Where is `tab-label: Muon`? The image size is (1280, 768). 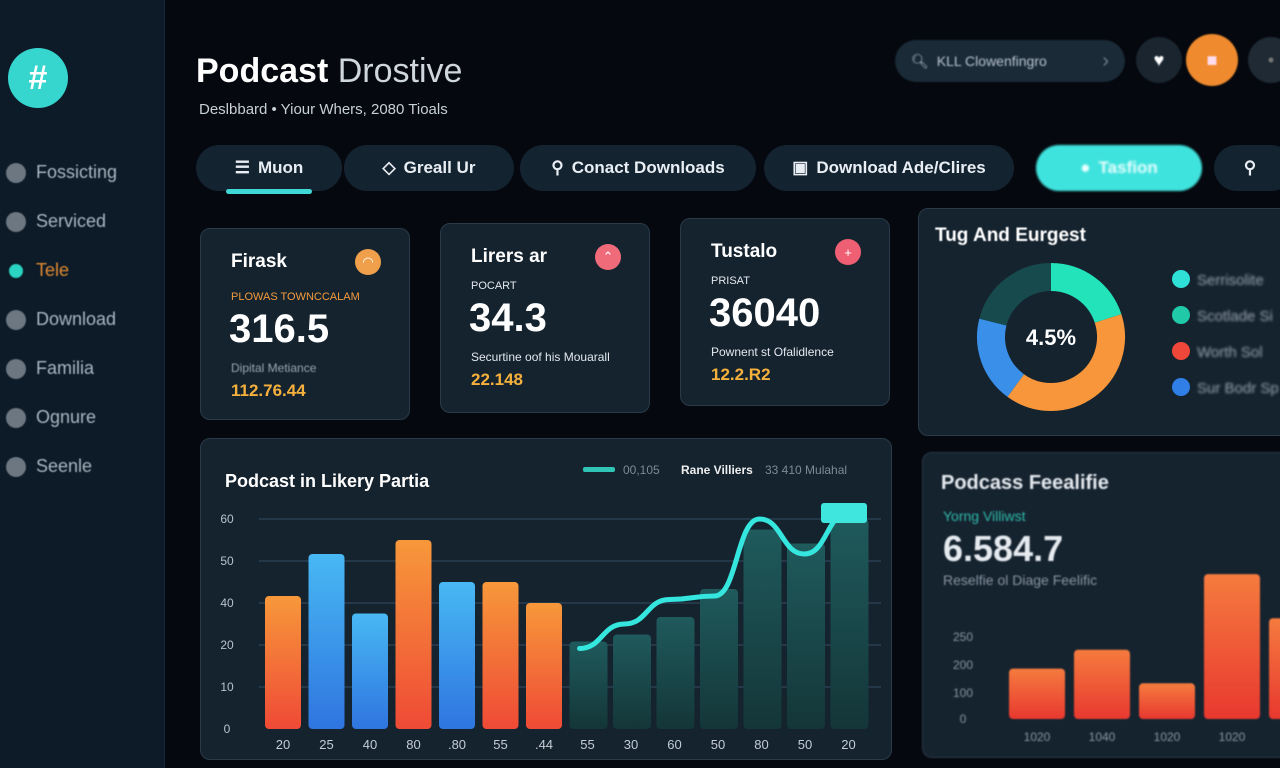
tab-label: Muon is located at coordinates (280, 167).